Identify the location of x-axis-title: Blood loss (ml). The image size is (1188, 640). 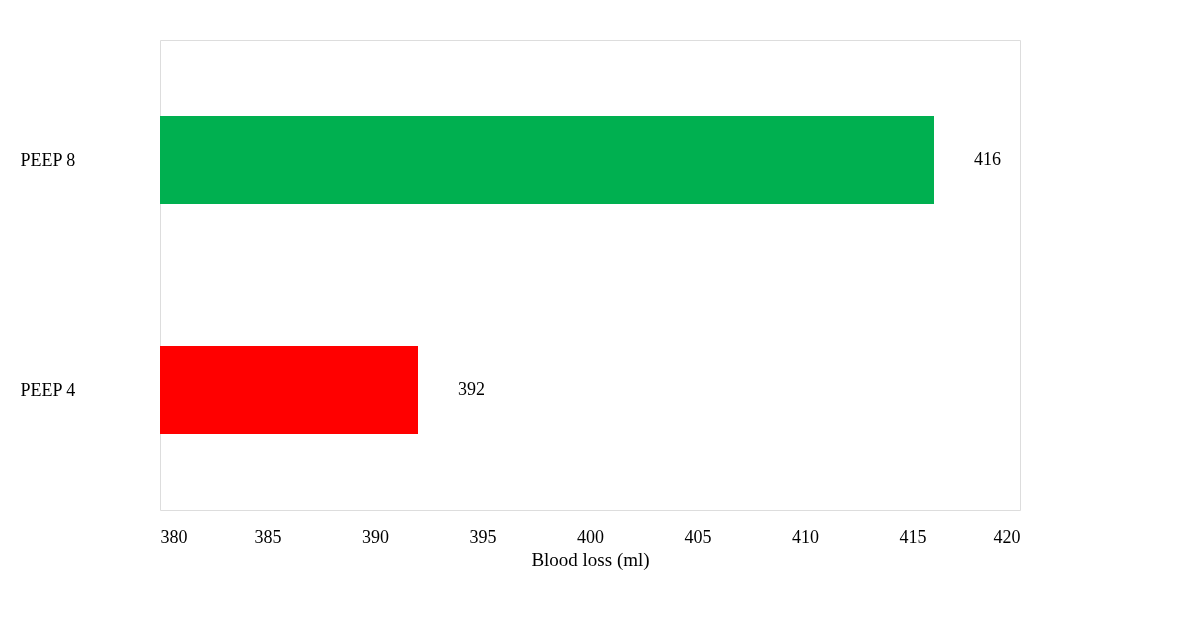
(590, 559).